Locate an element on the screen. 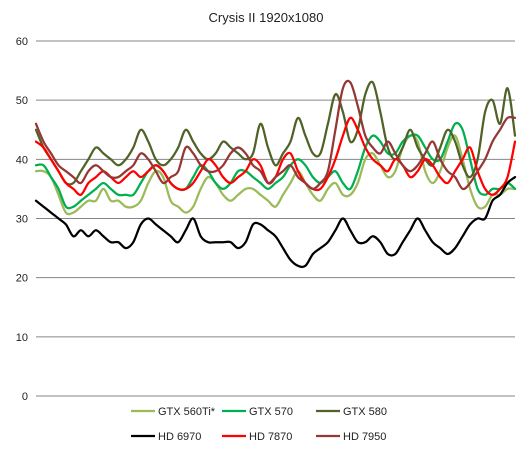 The height and width of the screenshot is (459, 529). legend-item: HD 7870 is located at coordinates (257, 437).